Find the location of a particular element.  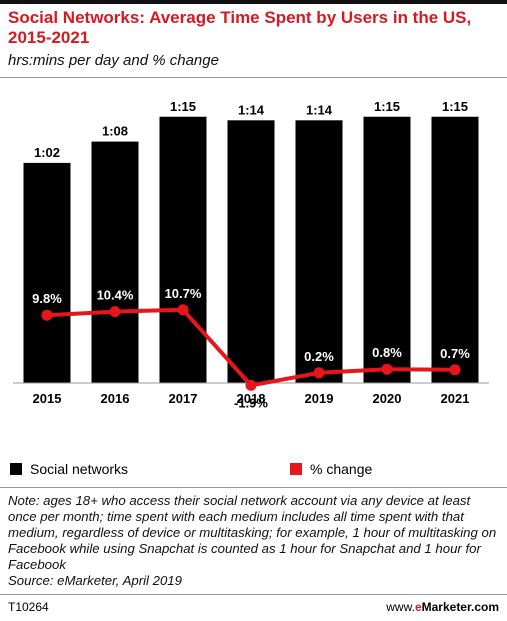

legend-label-line: % change is located at coordinates (341, 469).